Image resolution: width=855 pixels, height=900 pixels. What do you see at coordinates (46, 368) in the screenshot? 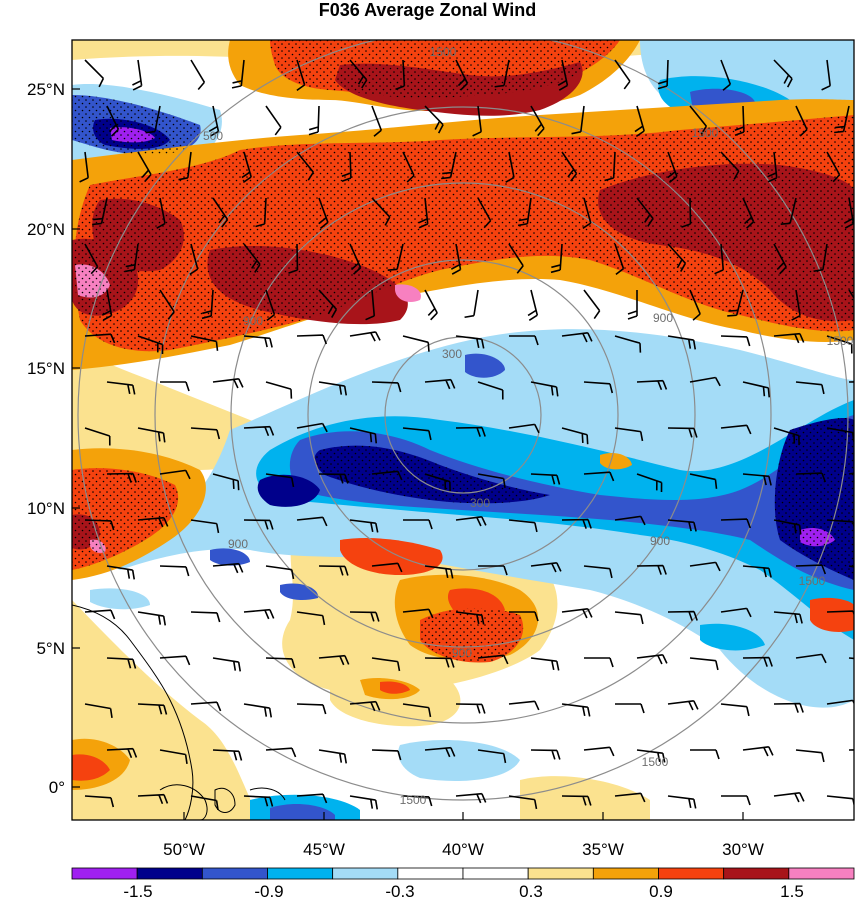
I see `lat-label-15n: 15°N` at bounding box center [46, 368].